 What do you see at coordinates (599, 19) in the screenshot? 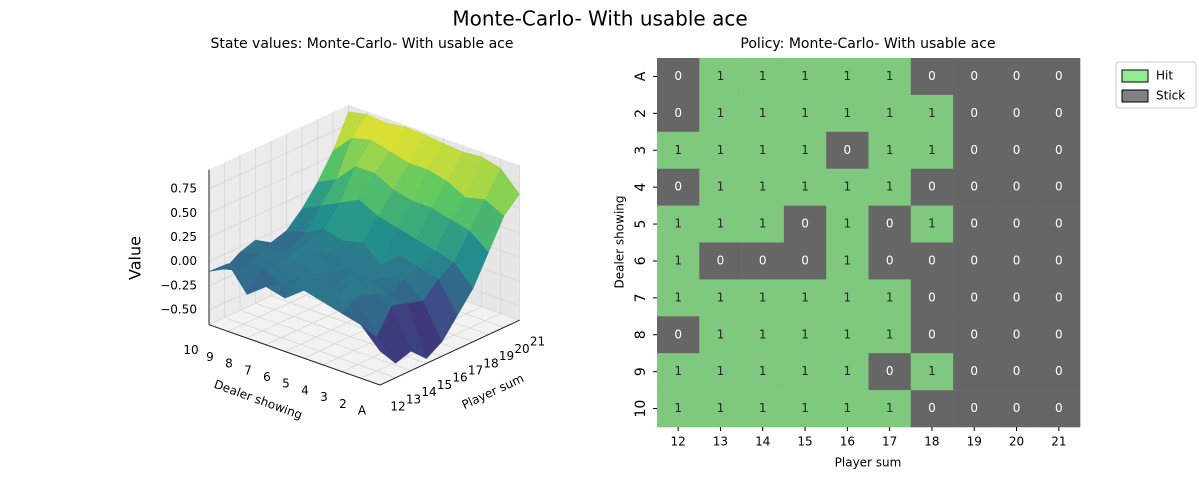
I see `figure-title: Monte-Carlo- With usable ace` at bounding box center [599, 19].